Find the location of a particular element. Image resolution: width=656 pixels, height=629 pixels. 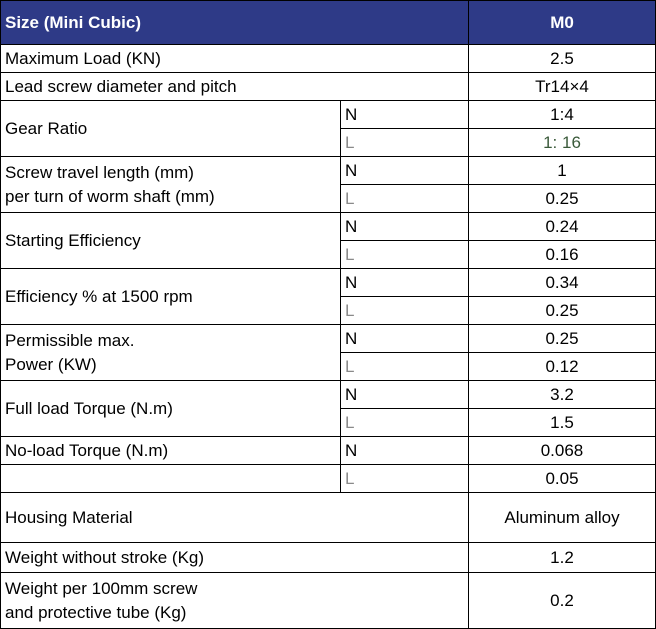

noload-torque-l-value: 0.05 is located at coordinates (562, 478).